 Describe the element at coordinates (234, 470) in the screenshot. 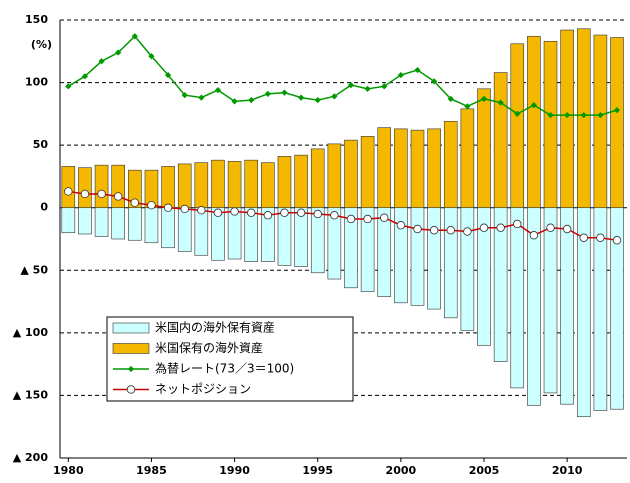

I see `x-tick-label: 1990` at that location.